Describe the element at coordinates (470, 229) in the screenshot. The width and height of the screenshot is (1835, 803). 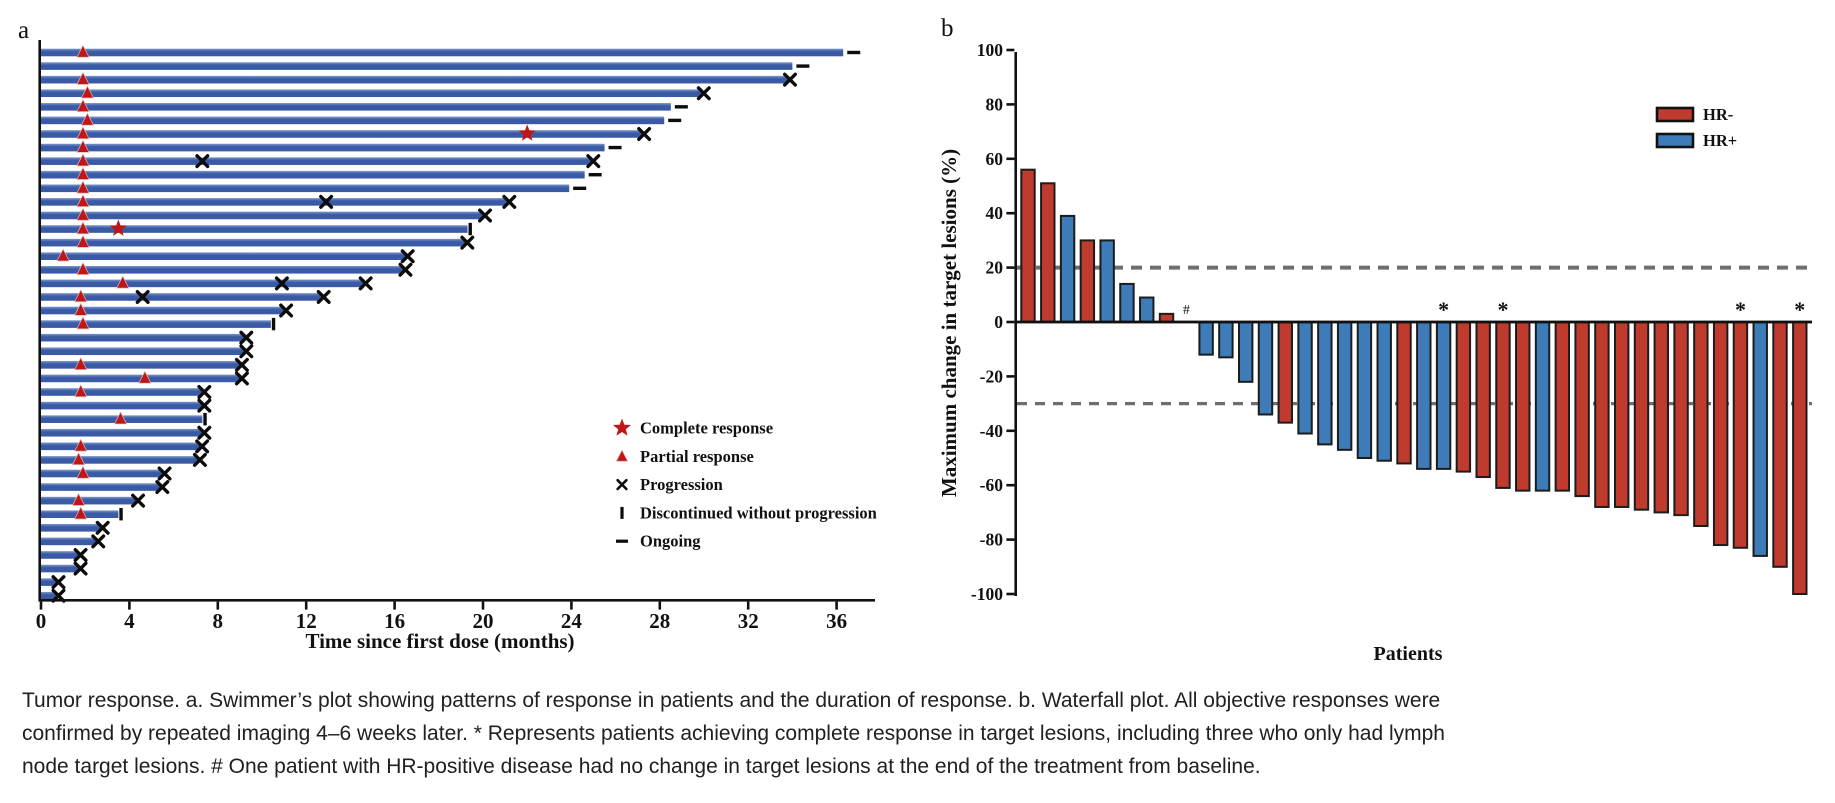
I see `discontinued-tick-marker` at that location.